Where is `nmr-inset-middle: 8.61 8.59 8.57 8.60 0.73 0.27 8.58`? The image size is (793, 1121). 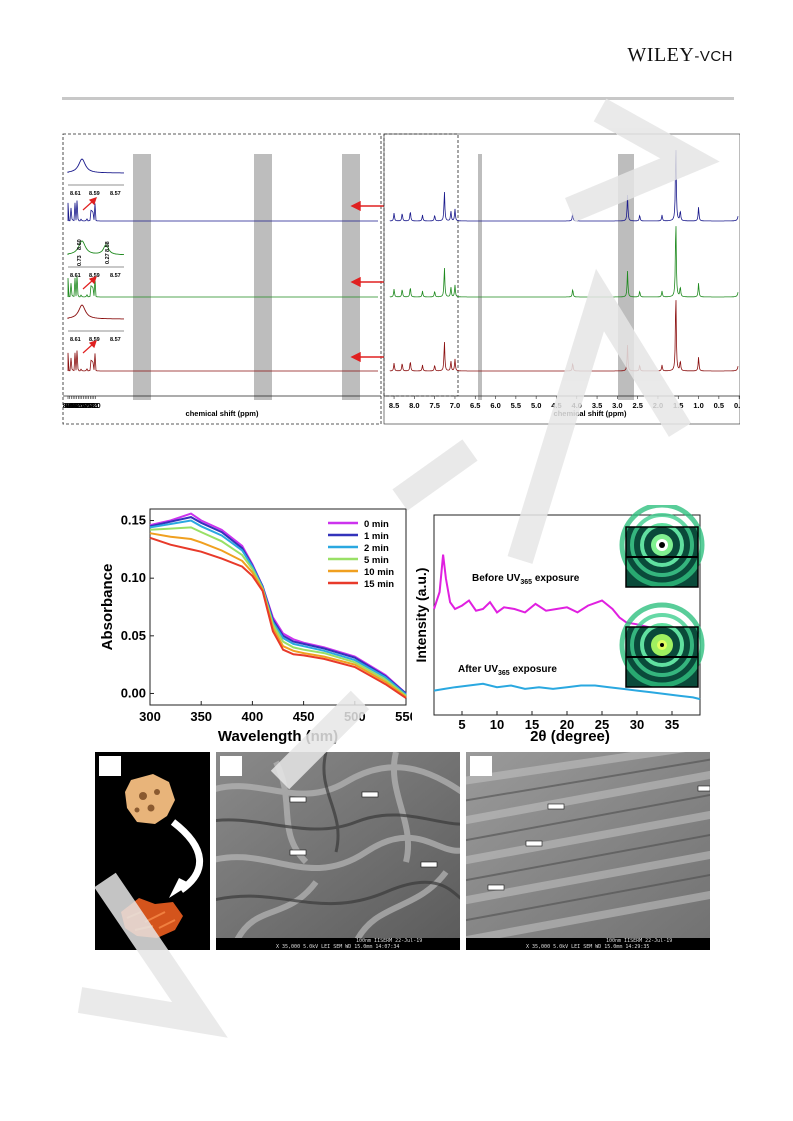
nmr-inset-middle: 8.61 8.59 8.57 8.60 0.73 0.27 8.58 is located at coordinates (95, 259).